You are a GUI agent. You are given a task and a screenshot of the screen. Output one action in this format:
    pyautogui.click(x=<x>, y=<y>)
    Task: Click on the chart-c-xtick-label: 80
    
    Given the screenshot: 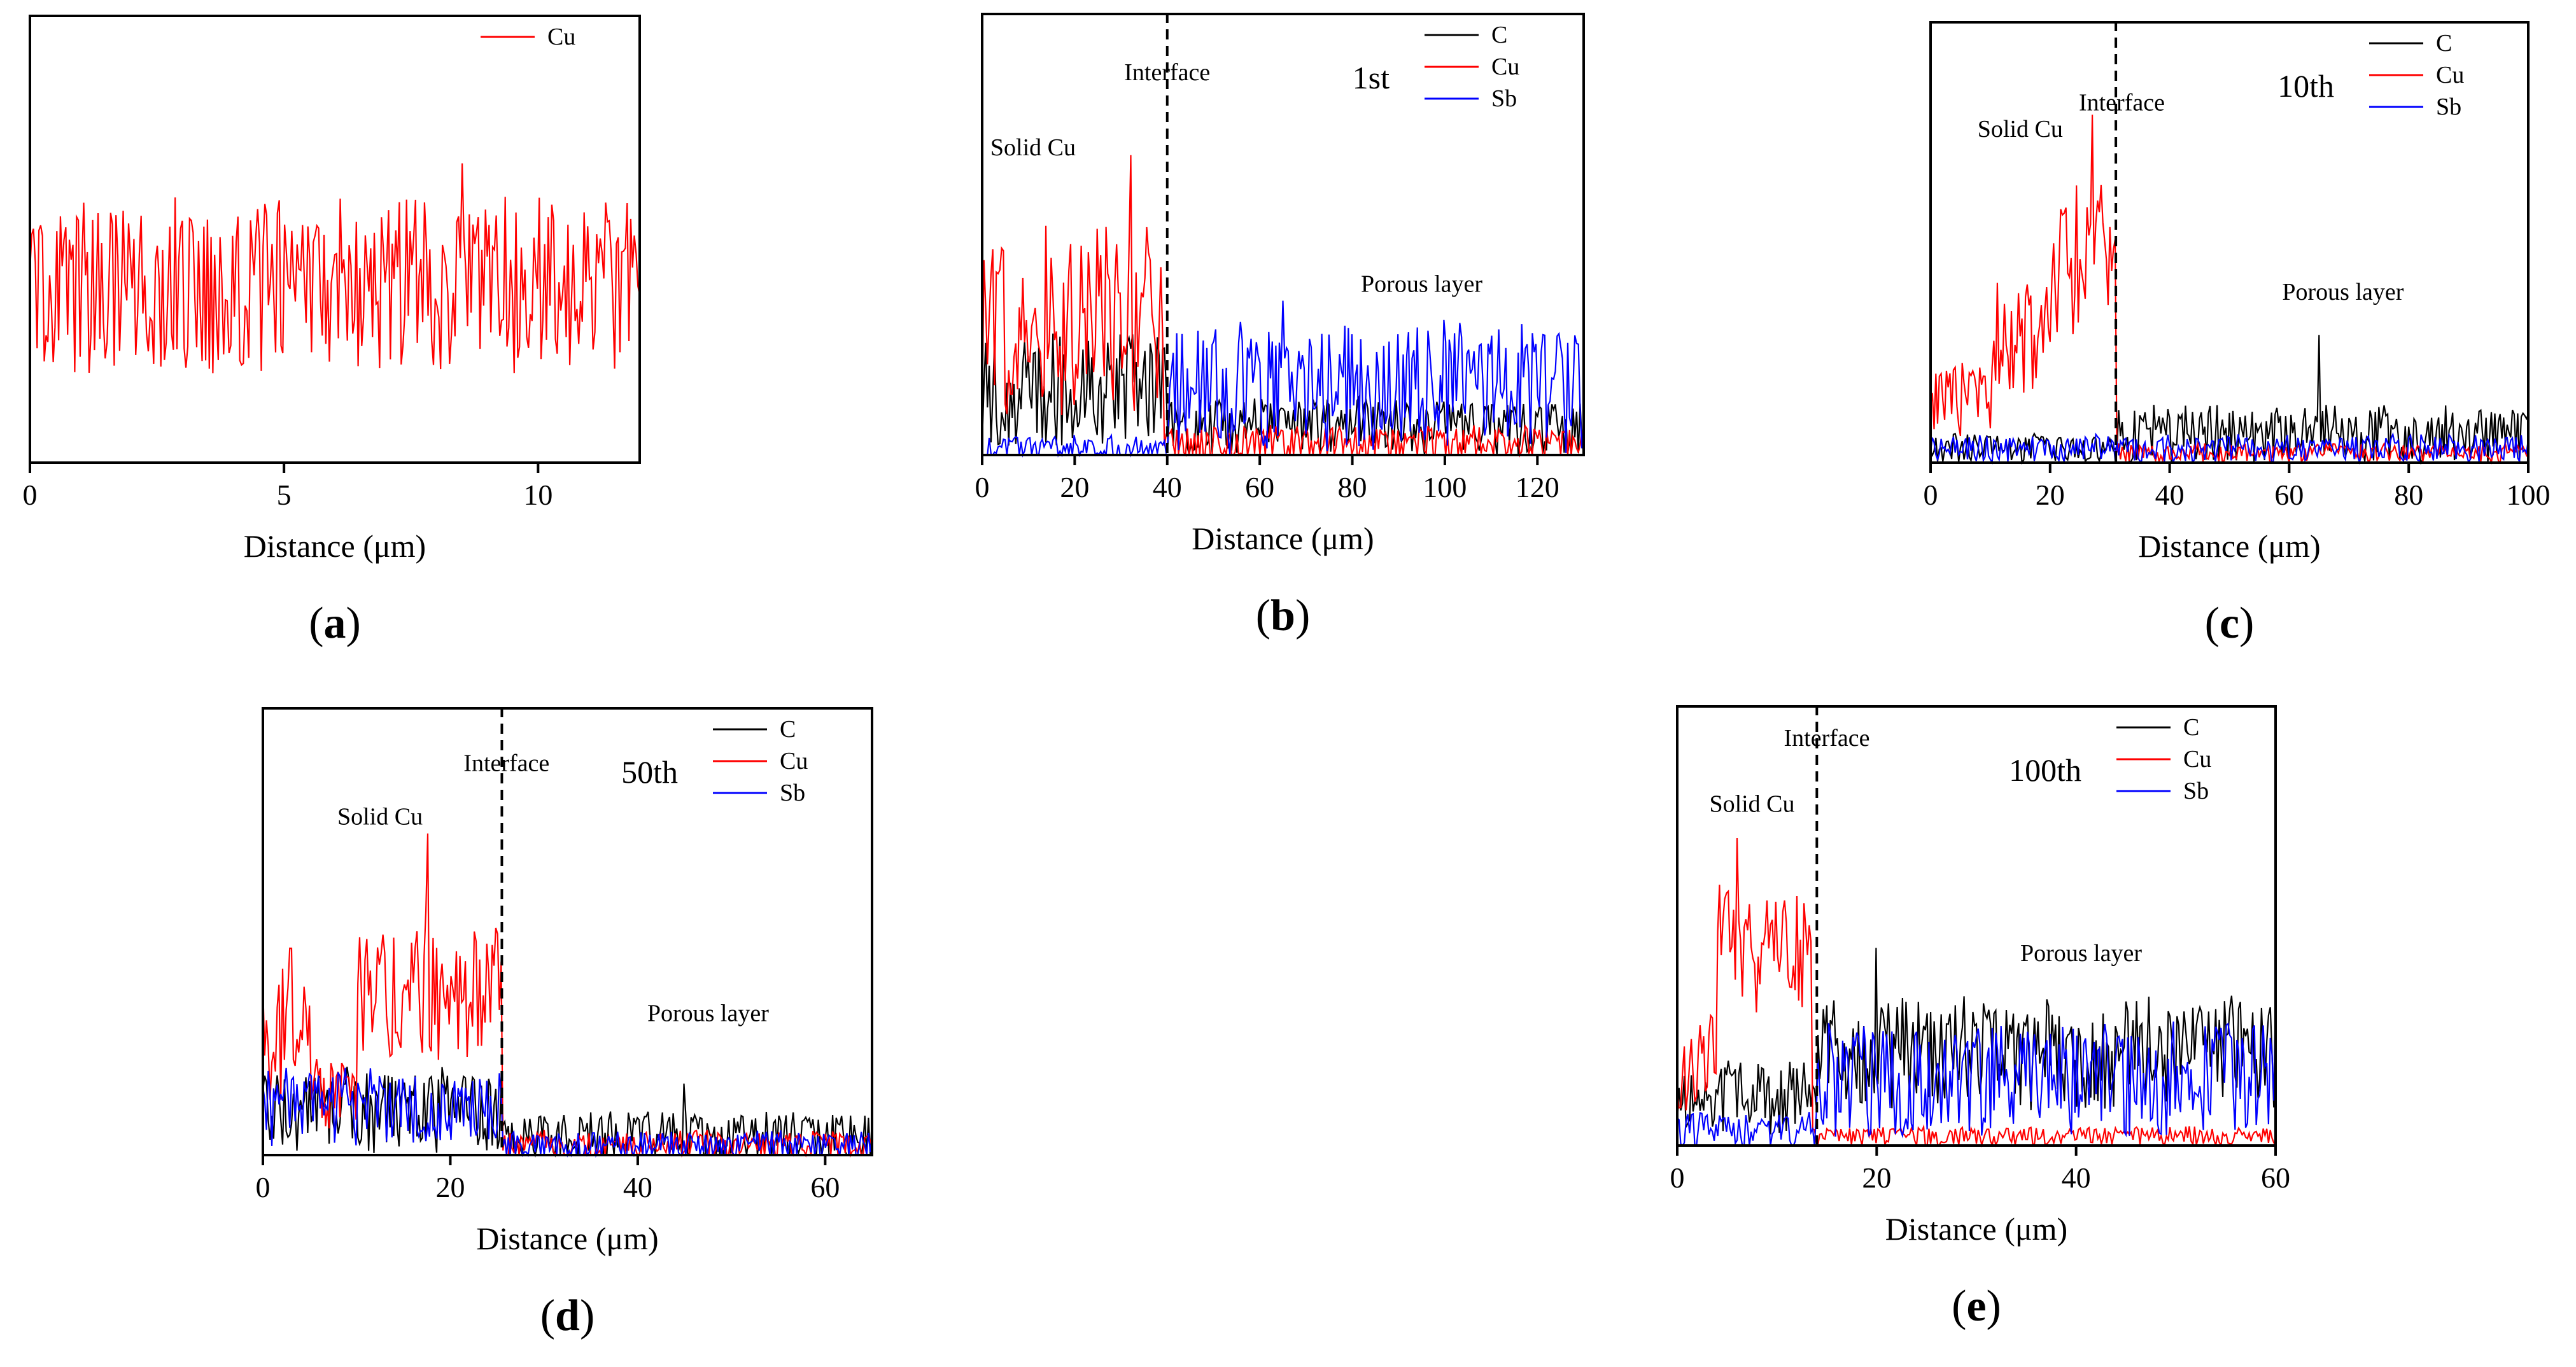 What is the action you would take?
    pyautogui.click(x=2409, y=495)
    